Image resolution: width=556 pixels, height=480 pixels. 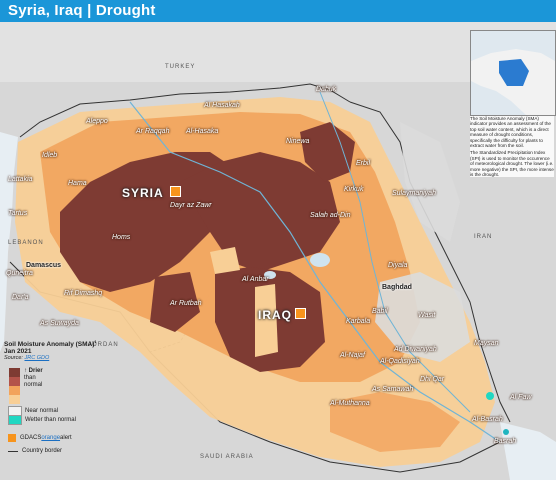 I want to click on place-label: Ar Rutbah, so click(x=186, y=303).